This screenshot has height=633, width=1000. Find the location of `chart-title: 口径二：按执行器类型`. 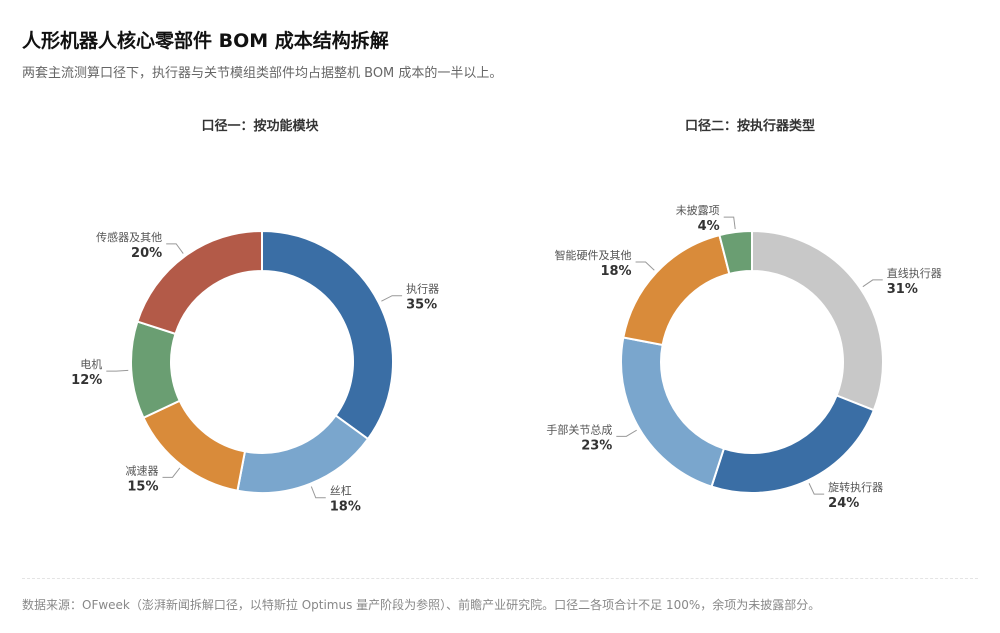

chart-title: 口径二：按执行器类型 is located at coordinates (750, 126).